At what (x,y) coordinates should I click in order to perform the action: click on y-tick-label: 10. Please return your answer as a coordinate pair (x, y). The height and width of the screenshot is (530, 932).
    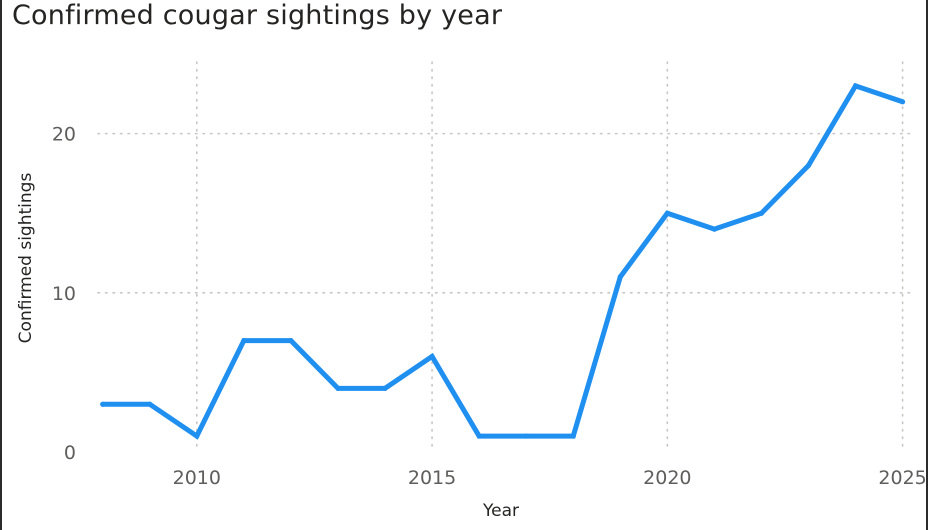
    Looking at the image, I should click on (64, 294).